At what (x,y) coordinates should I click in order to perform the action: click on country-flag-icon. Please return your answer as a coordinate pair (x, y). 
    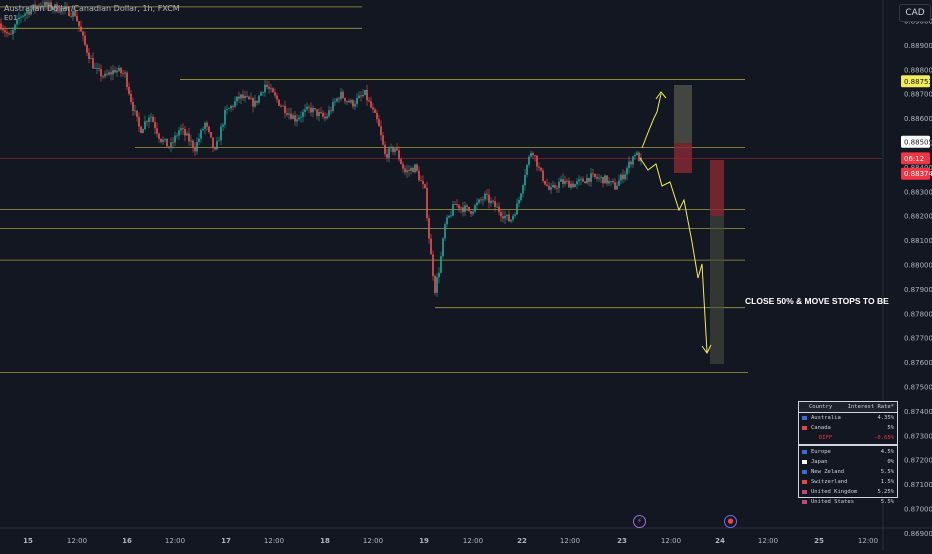
    Looking at the image, I should click on (804, 471).